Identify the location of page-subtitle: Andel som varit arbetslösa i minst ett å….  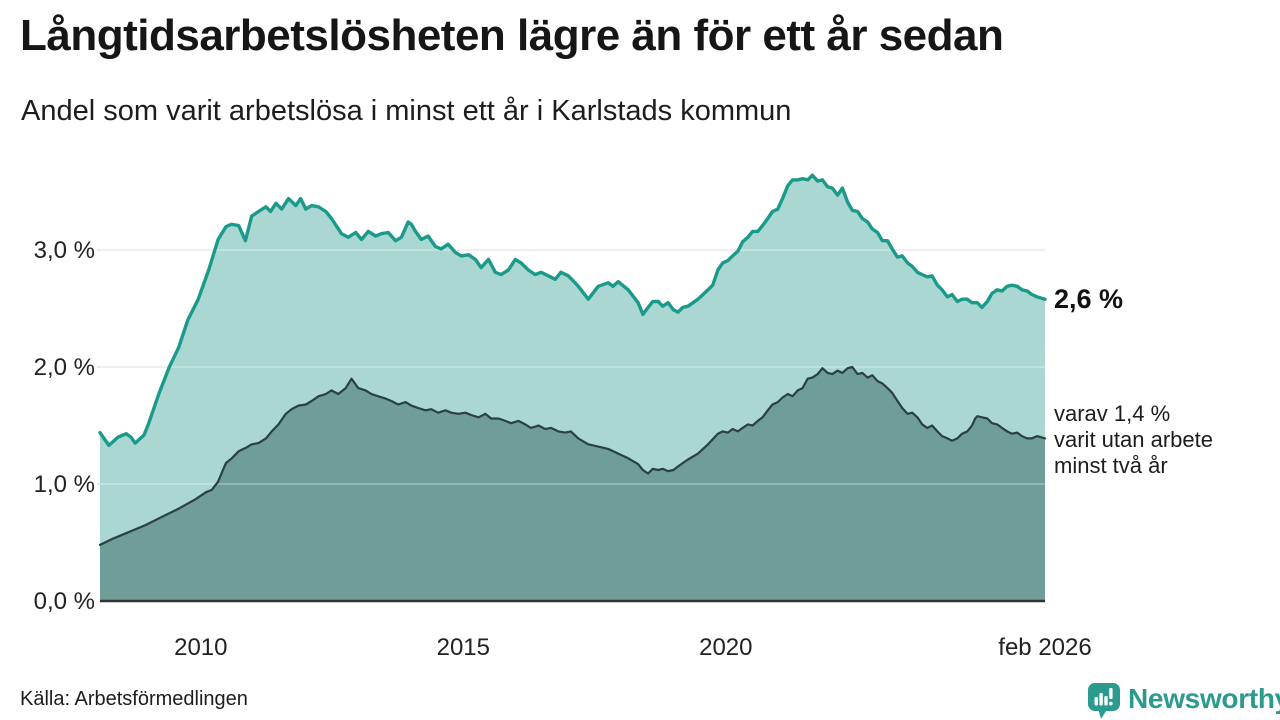
(406, 111).